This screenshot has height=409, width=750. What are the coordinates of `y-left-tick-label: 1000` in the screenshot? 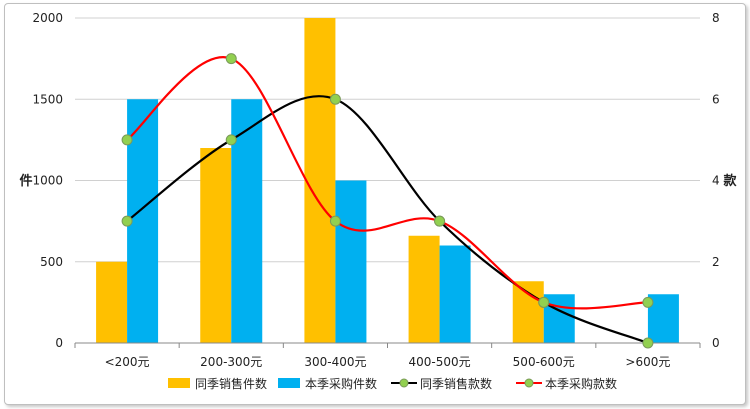 It's located at (47, 181).